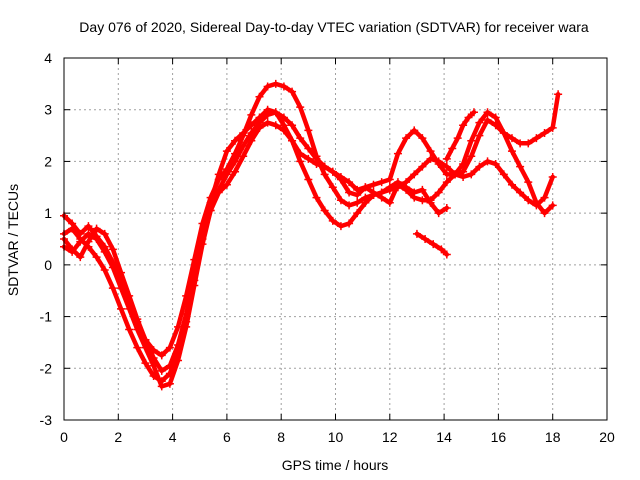 The height and width of the screenshot is (480, 640). What do you see at coordinates (173, 437) in the screenshot?
I see `x-tick-label: 4` at bounding box center [173, 437].